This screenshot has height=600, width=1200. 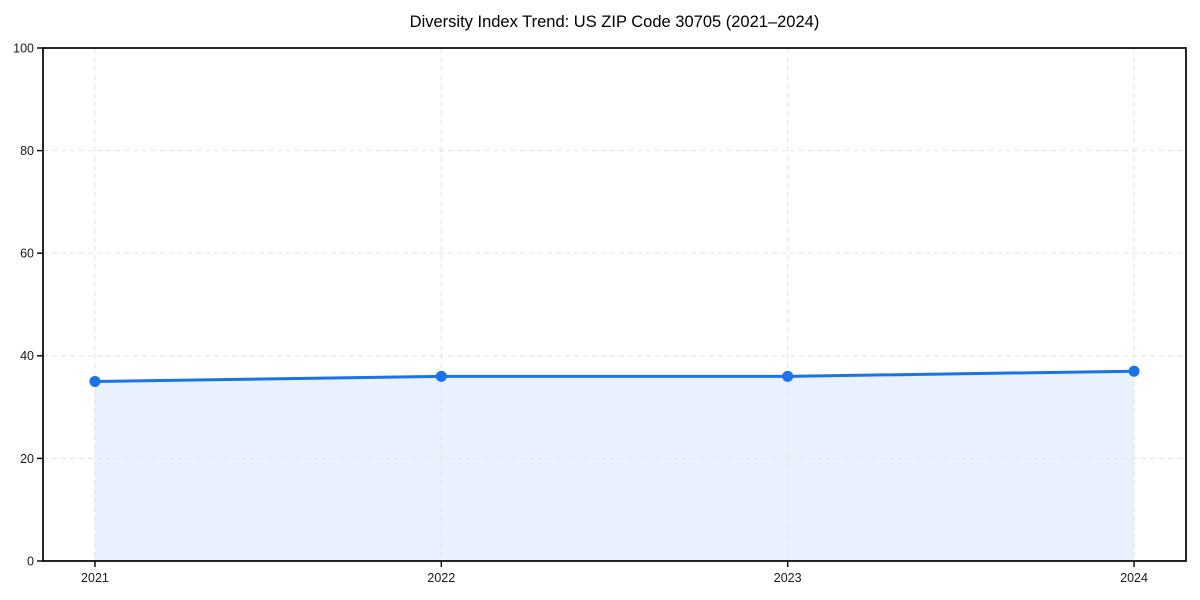 What do you see at coordinates (27, 356) in the screenshot?
I see `y-tick-label: 40` at bounding box center [27, 356].